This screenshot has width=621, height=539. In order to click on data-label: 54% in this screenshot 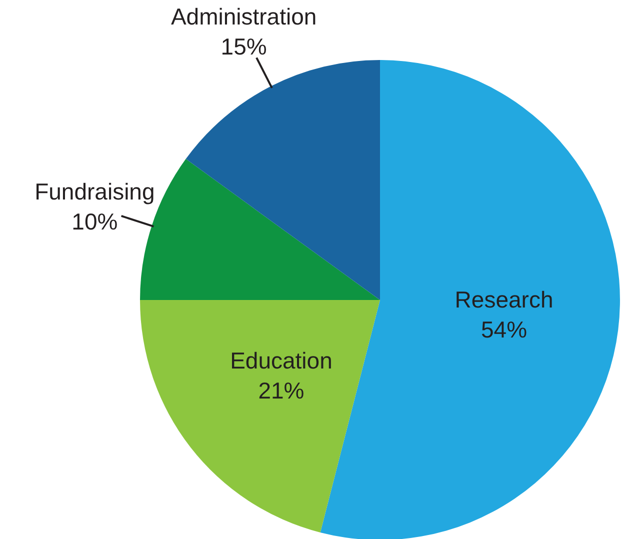, I will do `click(504, 329)`.